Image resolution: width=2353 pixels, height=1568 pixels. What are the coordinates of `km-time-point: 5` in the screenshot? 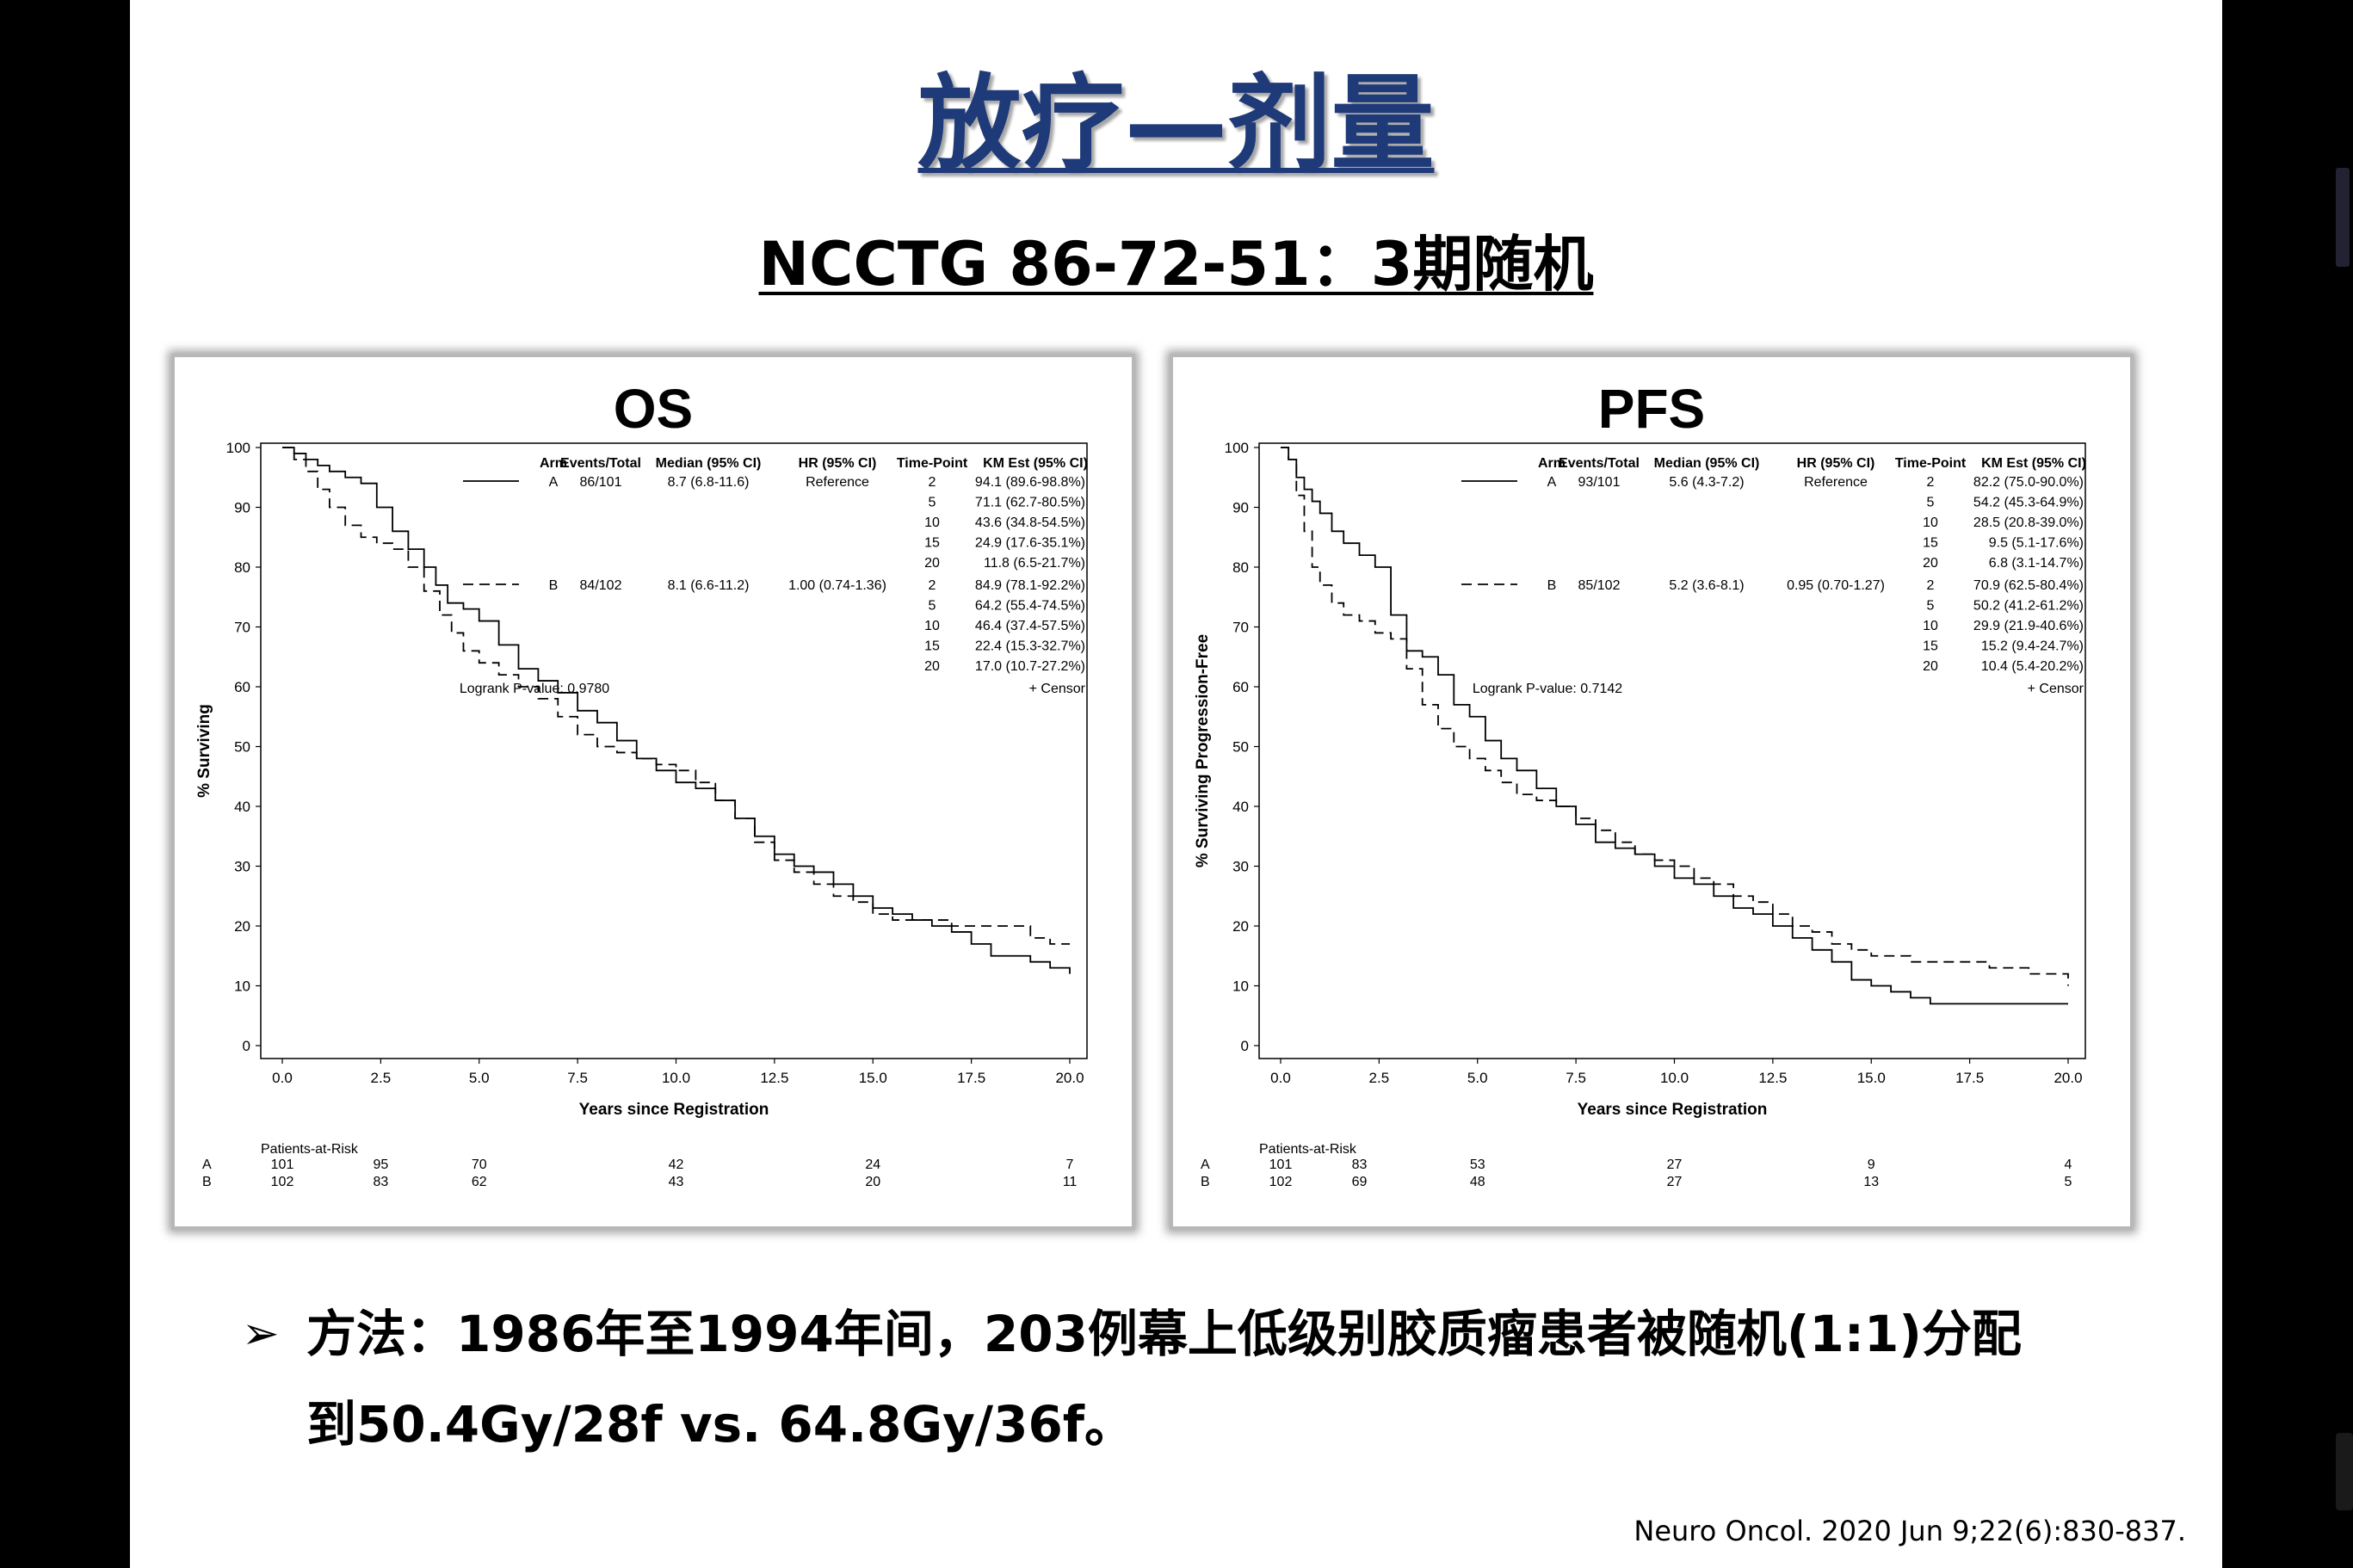 It's located at (1931, 606).